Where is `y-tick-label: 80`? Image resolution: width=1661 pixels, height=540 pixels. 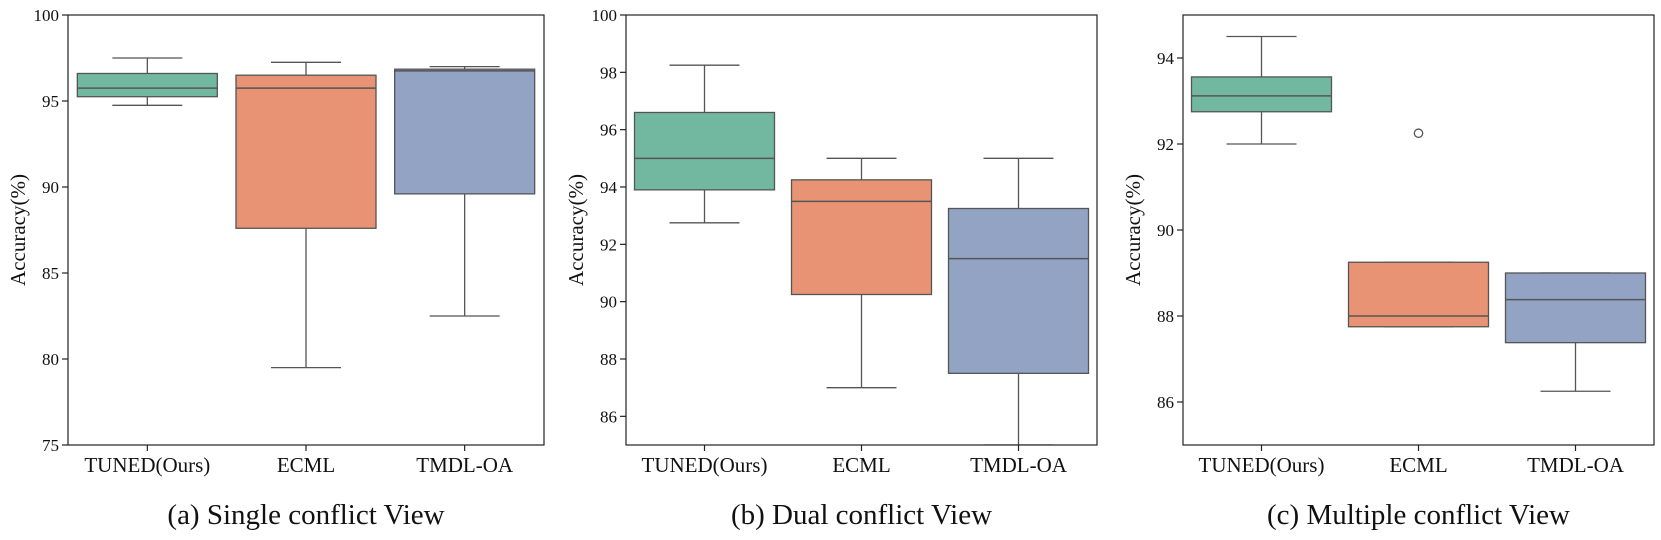
y-tick-label: 80 is located at coordinates (50, 359).